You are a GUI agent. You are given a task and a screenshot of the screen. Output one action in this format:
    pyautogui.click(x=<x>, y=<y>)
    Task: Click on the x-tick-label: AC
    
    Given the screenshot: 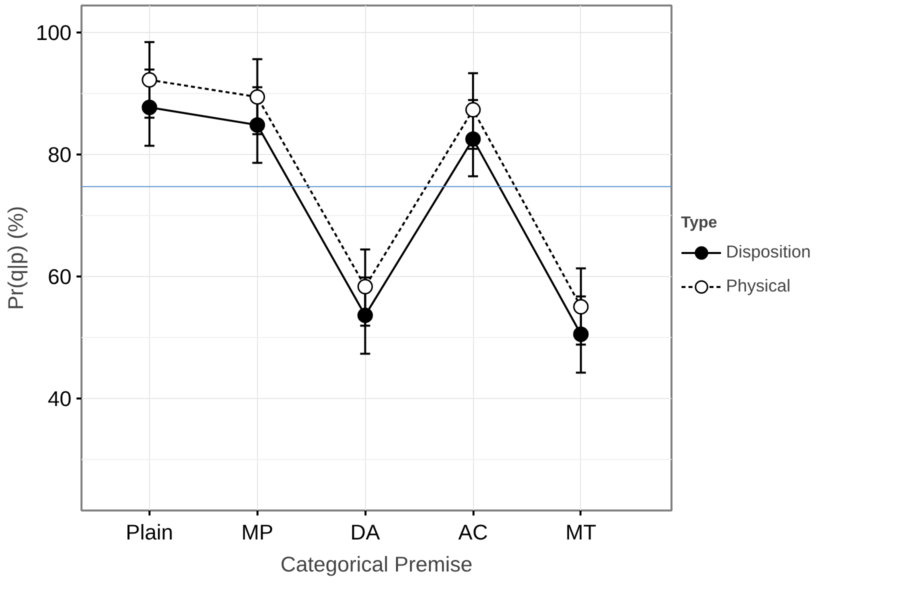 What is the action you would take?
    pyautogui.click(x=473, y=532)
    